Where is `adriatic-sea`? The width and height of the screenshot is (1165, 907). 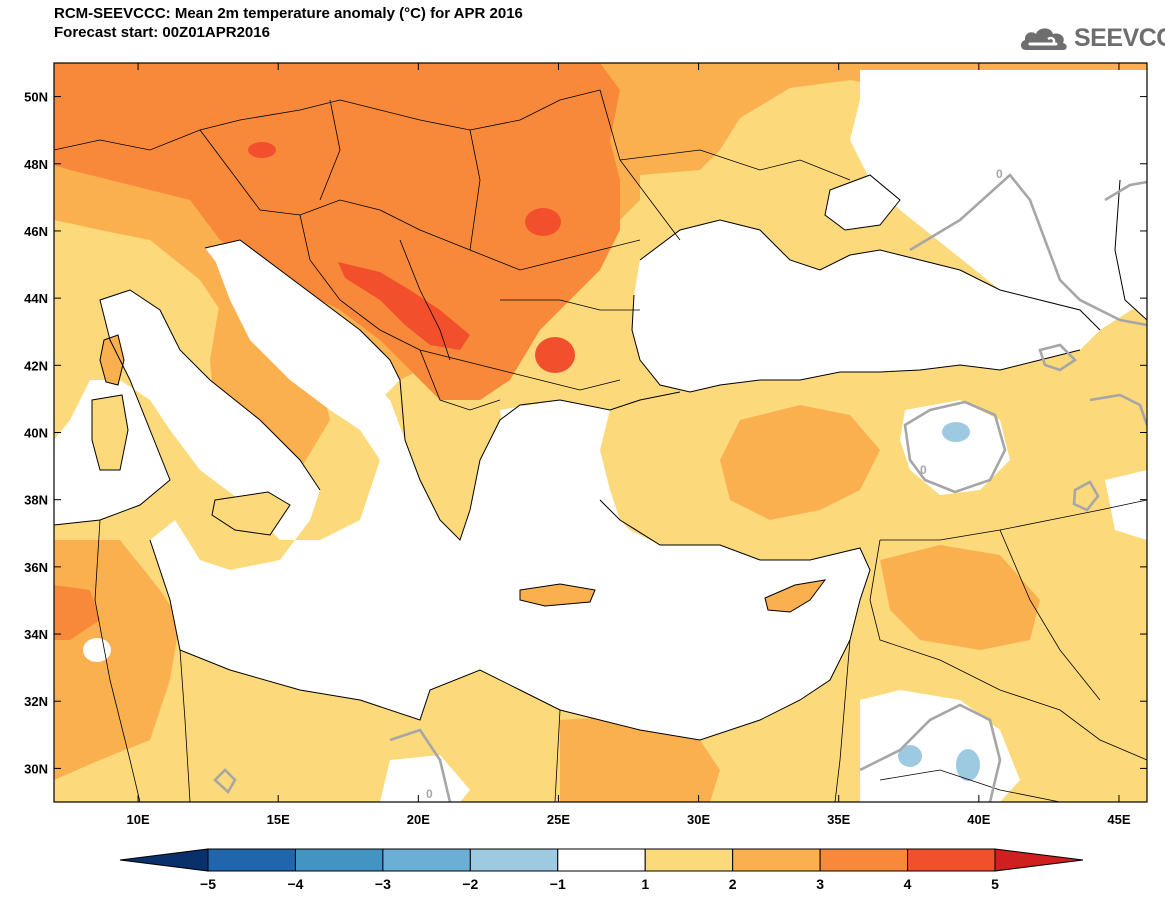 adriatic-sea is located at coordinates (302, 320).